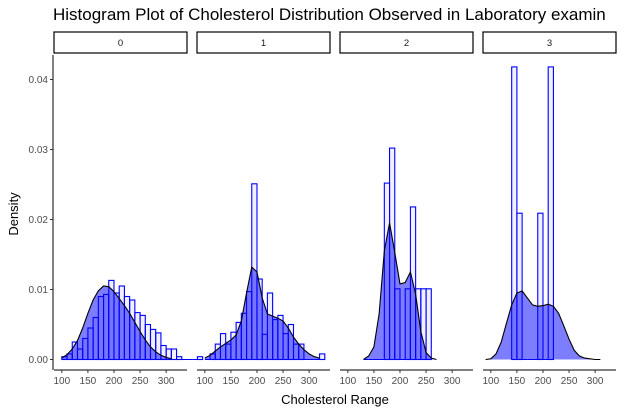 The image size is (625, 414). I want to click on density-area, so click(116, 323).